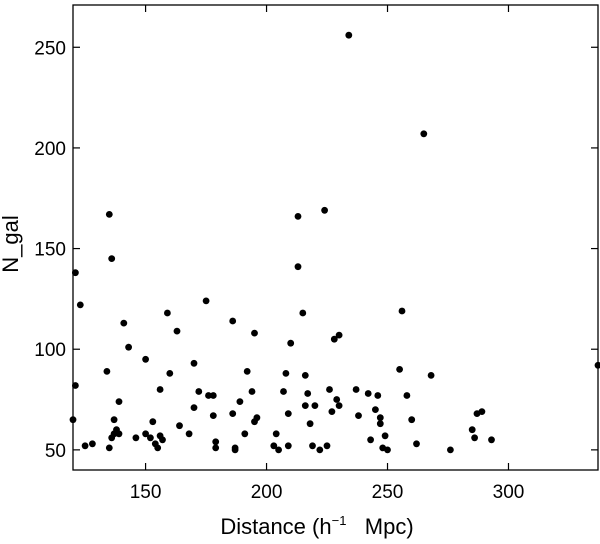  I want to click on y-tick-label: 150, so click(50, 250).